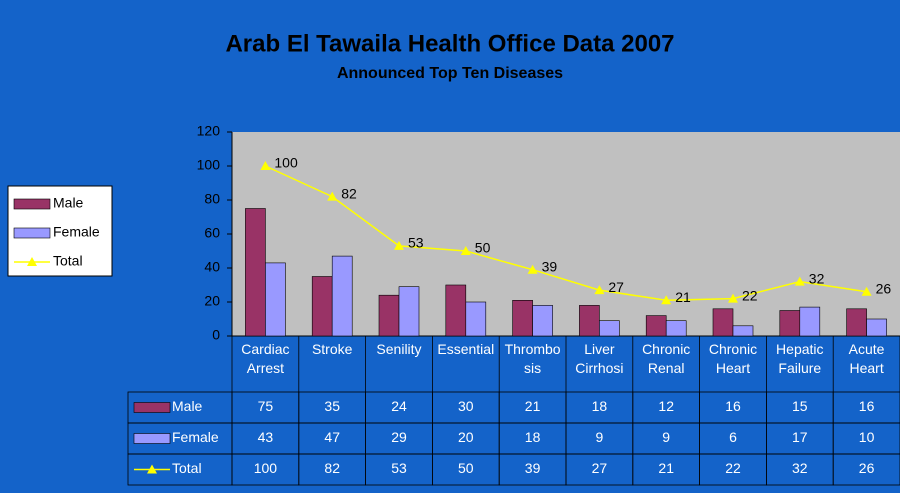 This screenshot has width=900, height=493. I want to click on table-value: 6, so click(733, 437).